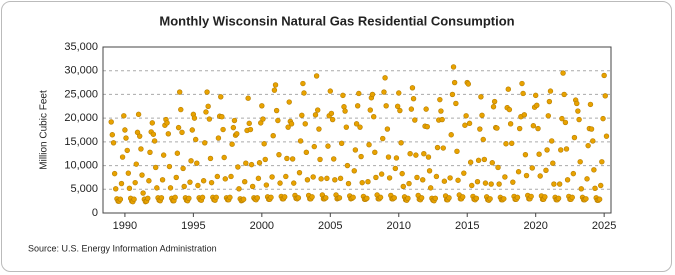  What do you see at coordinates (604, 226) in the screenshot?
I see `x-tick-label: 2025` at bounding box center [604, 226].